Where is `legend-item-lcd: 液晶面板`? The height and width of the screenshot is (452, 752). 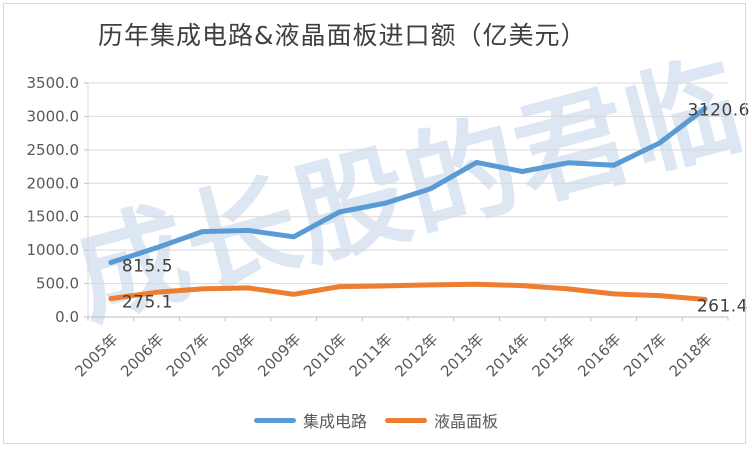 legend-item-lcd: 液晶面板 is located at coordinates (441, 420).